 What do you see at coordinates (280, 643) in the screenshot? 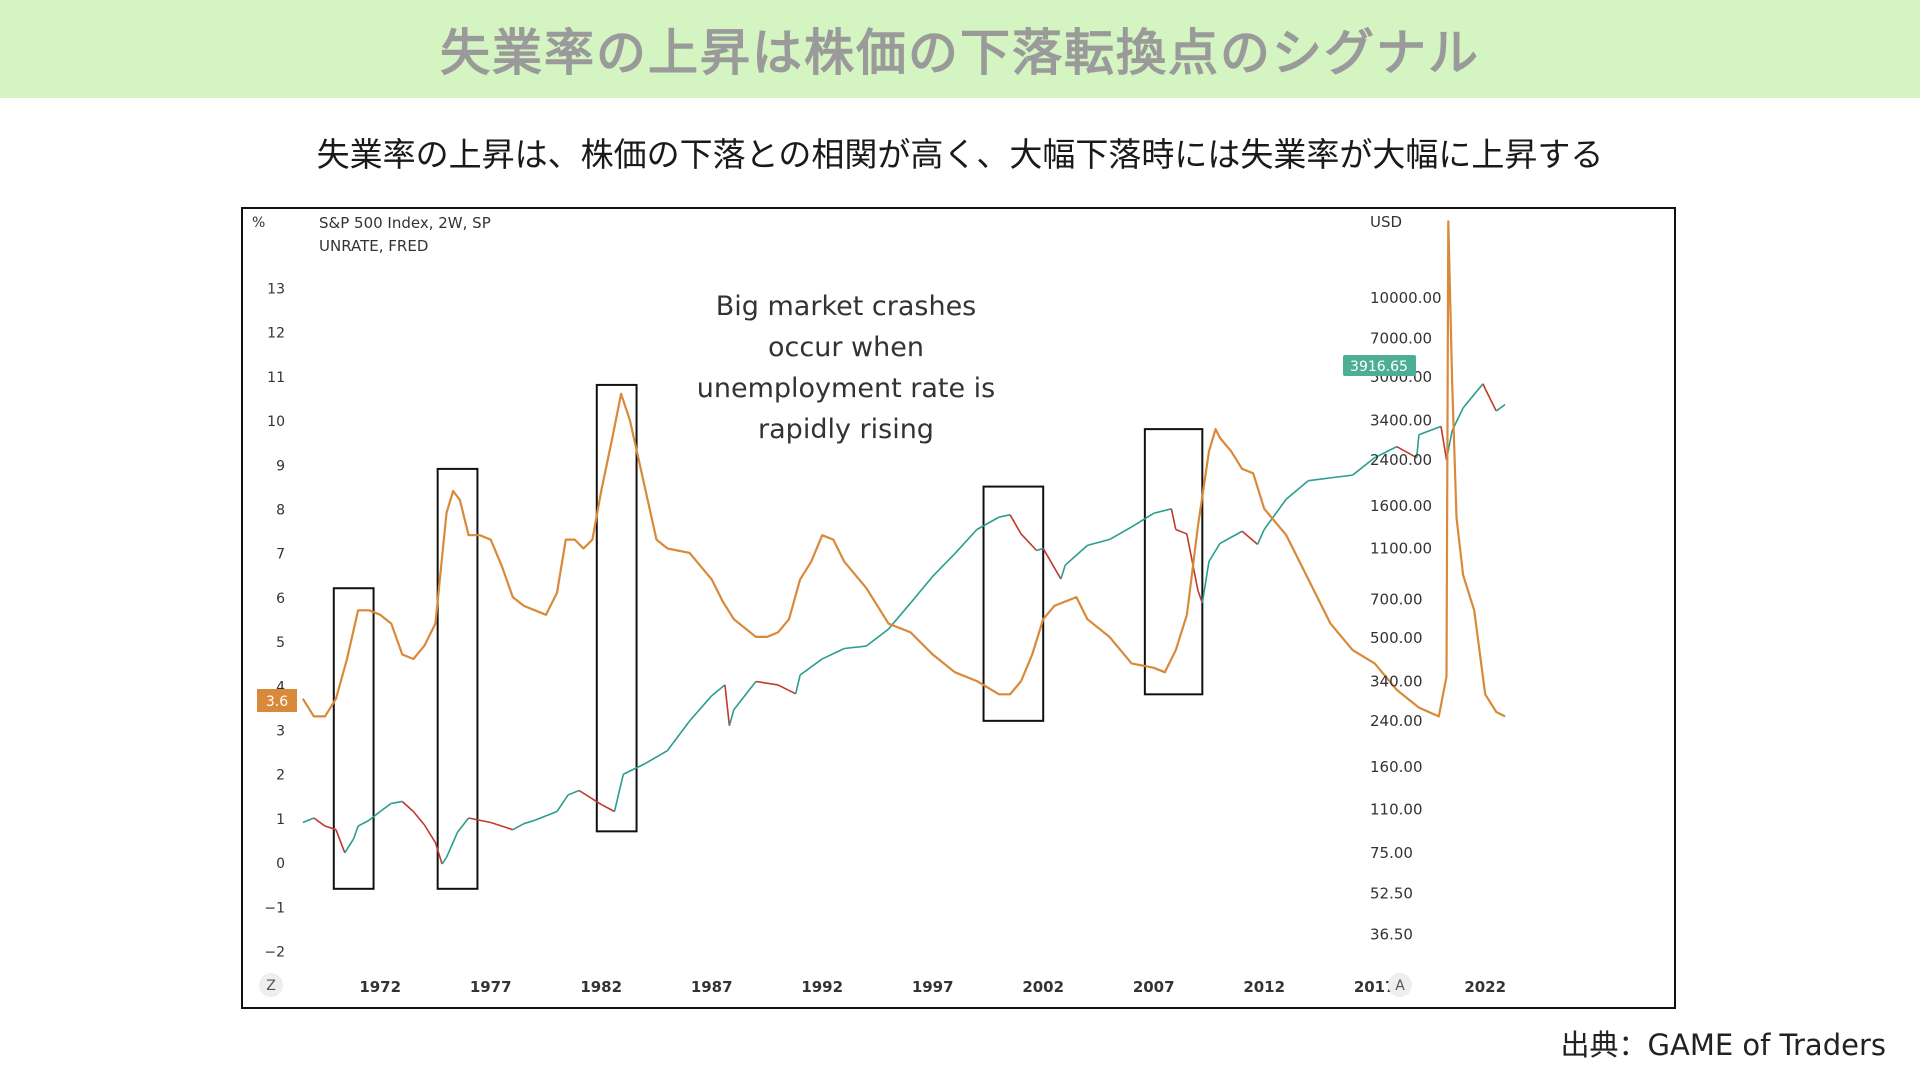
I see `left-tick-label: 5` at bounding box center [280, 643].